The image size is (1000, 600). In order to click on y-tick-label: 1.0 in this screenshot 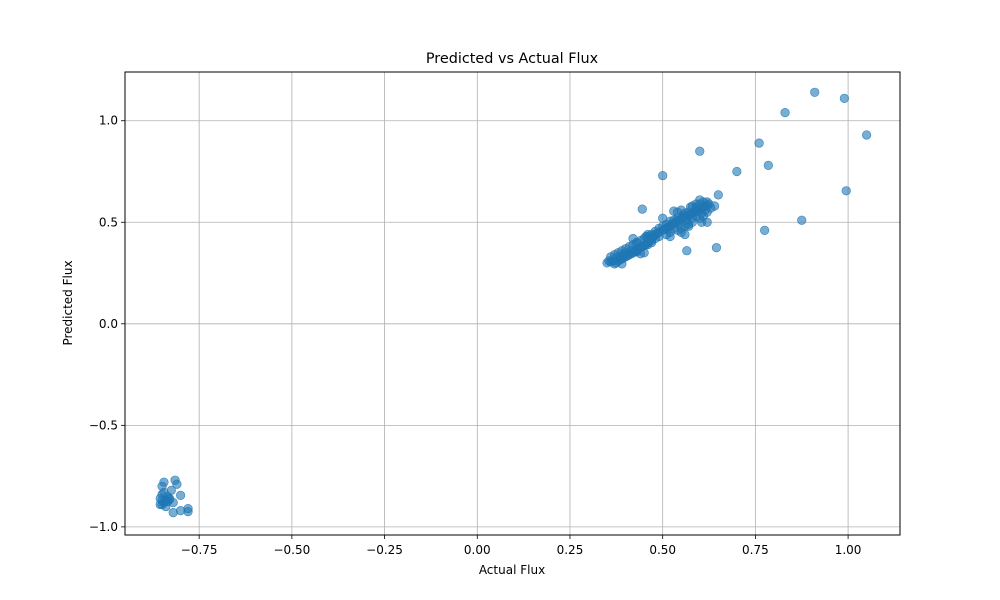, I will do `click(108, 121)`.